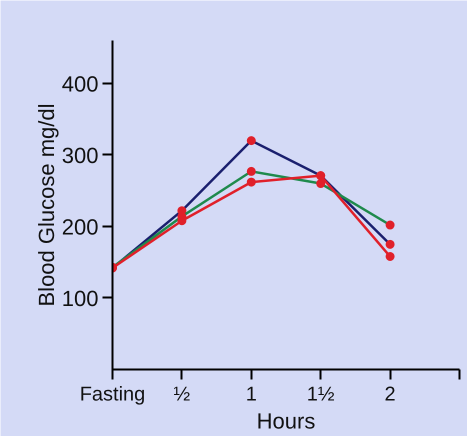  What do you see at coordinates (286, 421) in the screenshot?
I see `x-axis-title: Hours` at bounding box center [286, 421].